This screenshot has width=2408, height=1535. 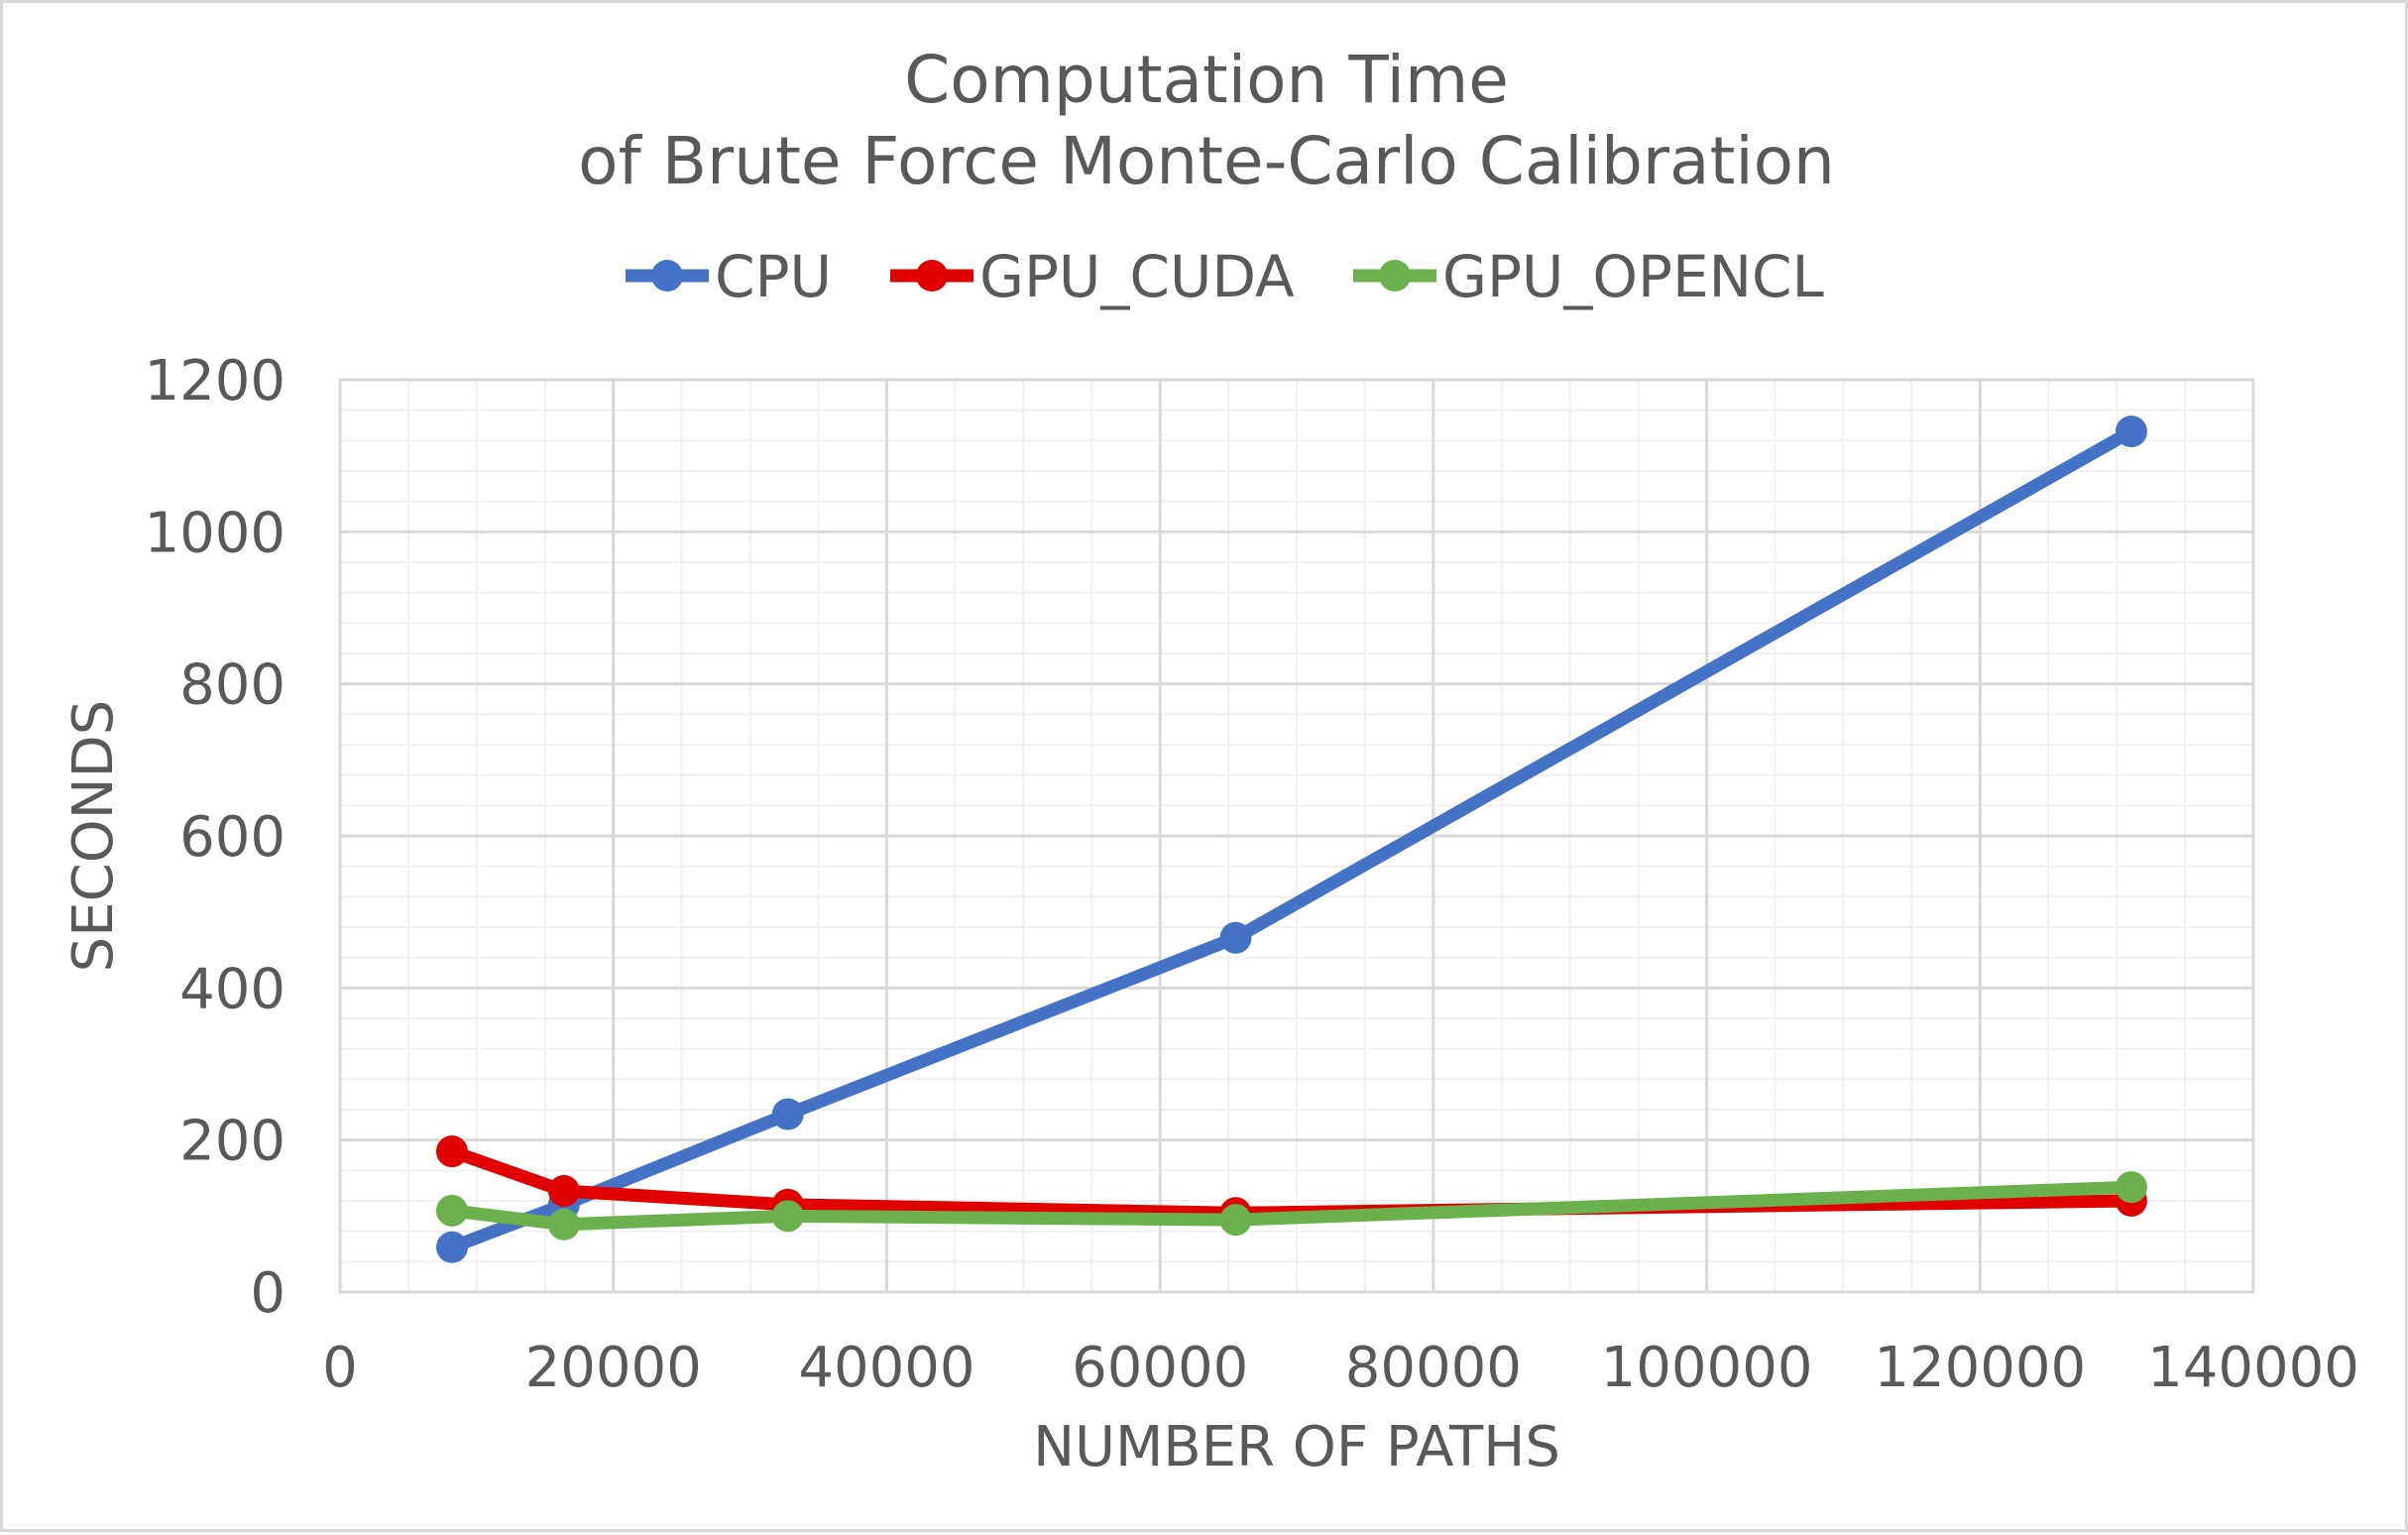 I want to click on x-axis-title: NUMBER OF PATHS, so click(x=1296, y=1447).